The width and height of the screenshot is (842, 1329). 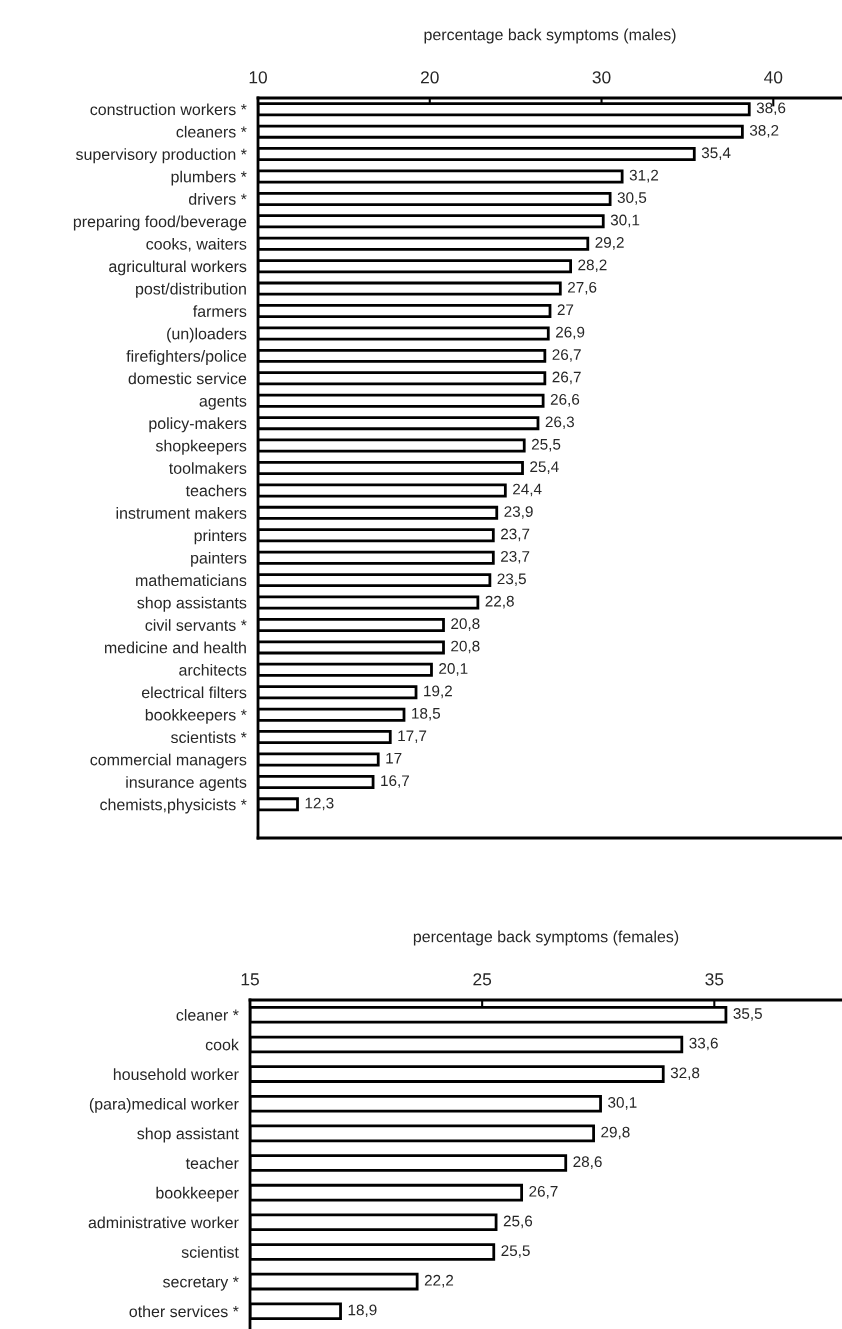 What do you see at coordinates (632, 198) in the screenshot?
I see `data-label: 30,5` at bounding box center [632, 198].